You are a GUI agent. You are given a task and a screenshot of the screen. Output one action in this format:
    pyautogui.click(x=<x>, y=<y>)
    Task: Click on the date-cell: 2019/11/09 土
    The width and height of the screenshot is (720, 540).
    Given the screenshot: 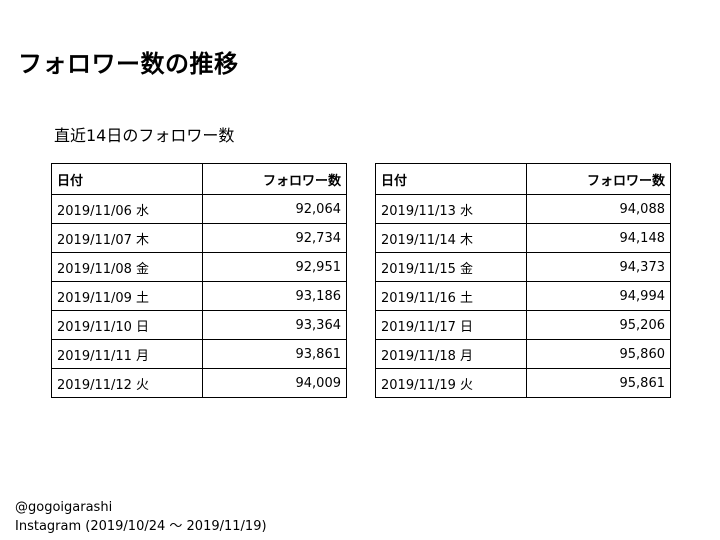 What is the action you would take?
    pyautogui.click(x=127, y=296)
    